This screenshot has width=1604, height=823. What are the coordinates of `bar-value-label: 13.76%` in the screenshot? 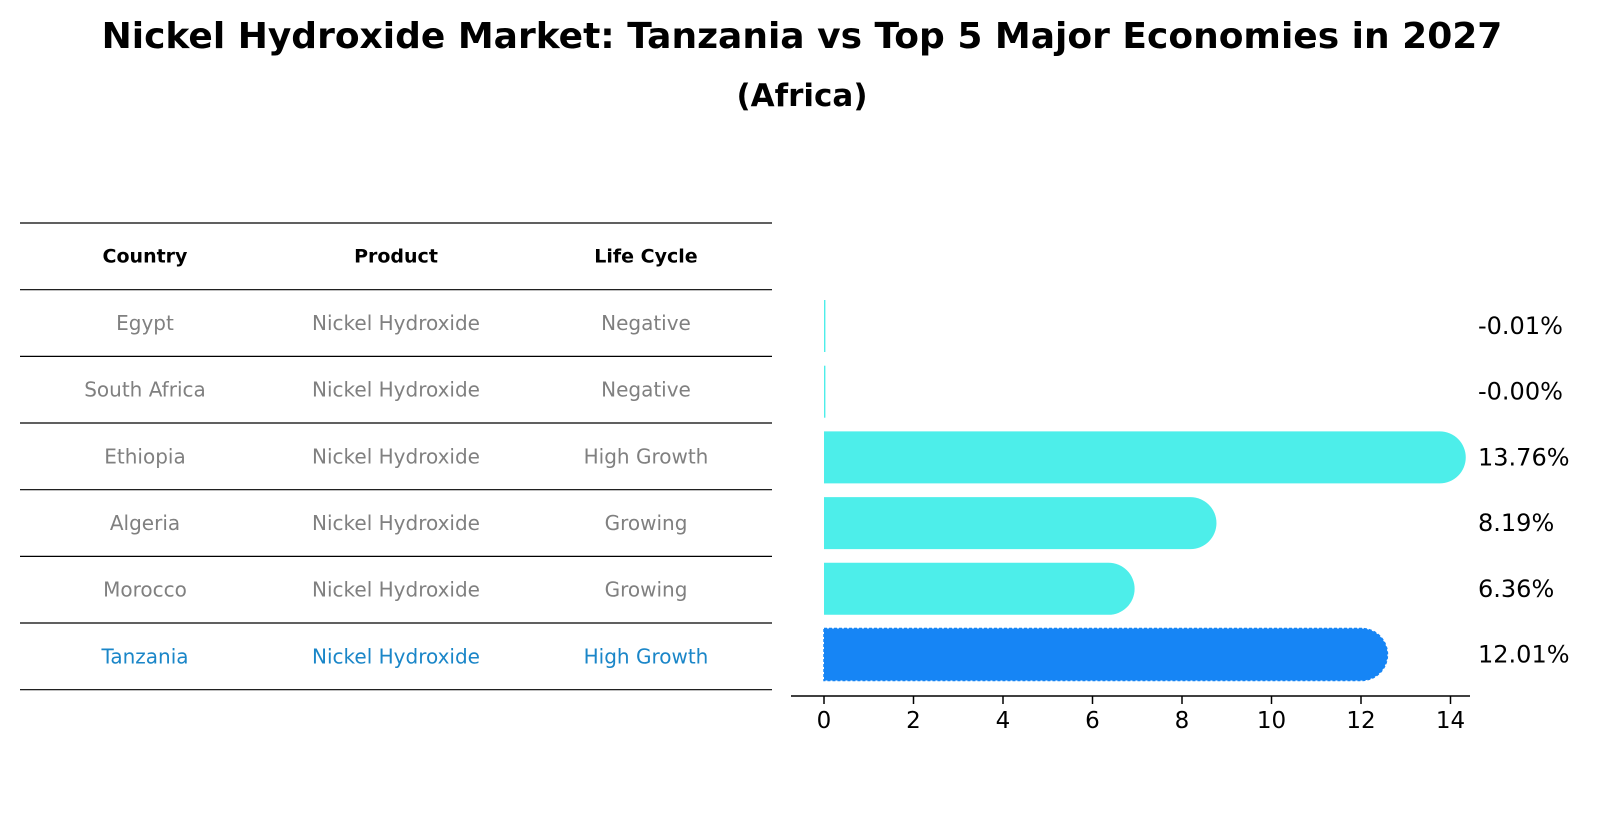 It's located at (1524, 457).